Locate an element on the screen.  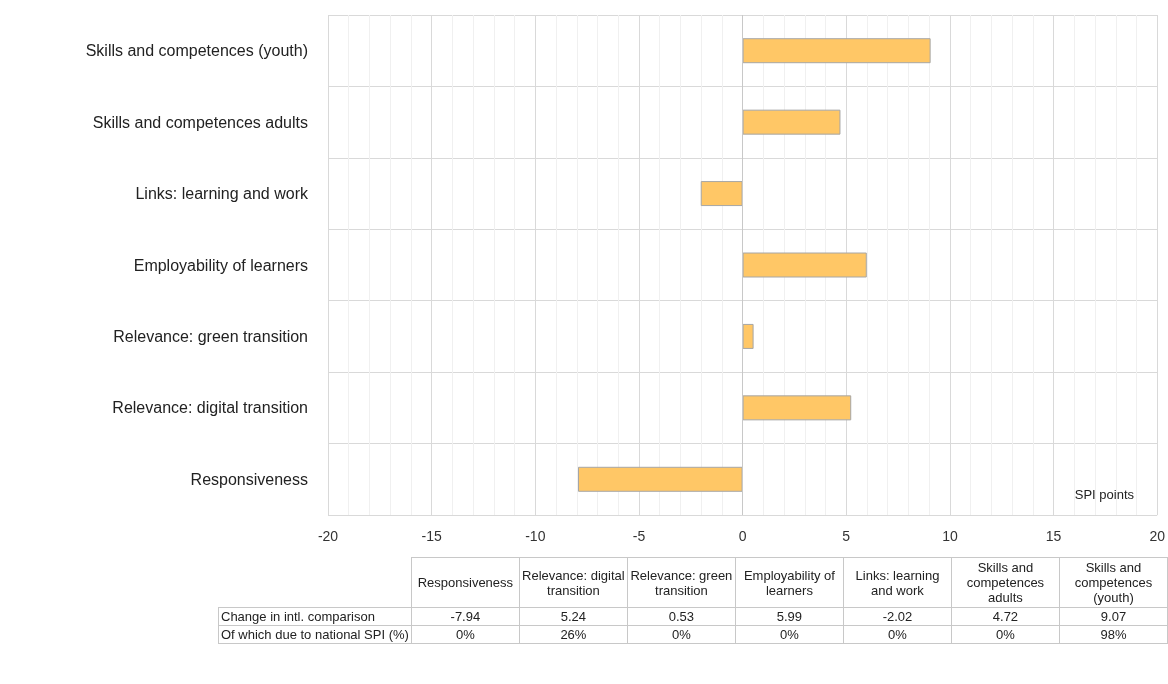
text: 5.24 is located at coordinates (573, 616).